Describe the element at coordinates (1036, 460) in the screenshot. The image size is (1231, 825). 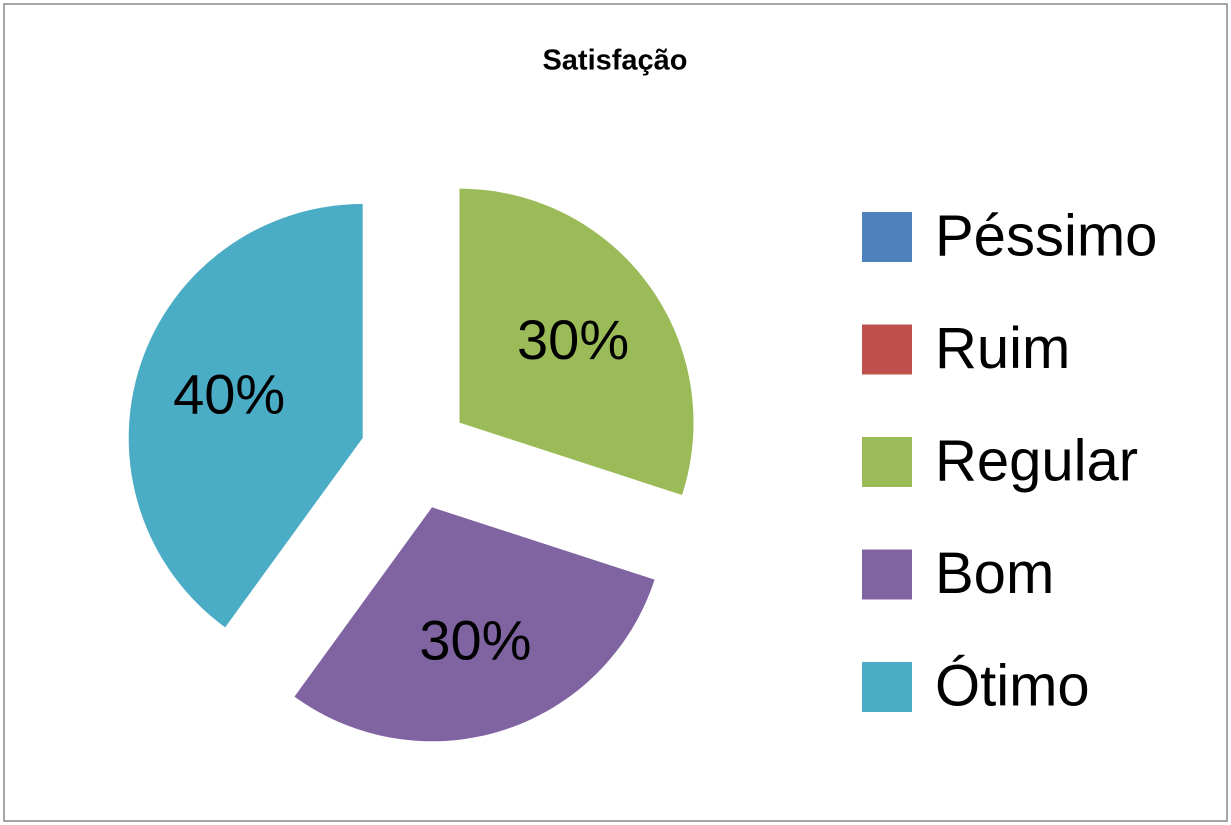
I see `legend-label: Regular` at that location.